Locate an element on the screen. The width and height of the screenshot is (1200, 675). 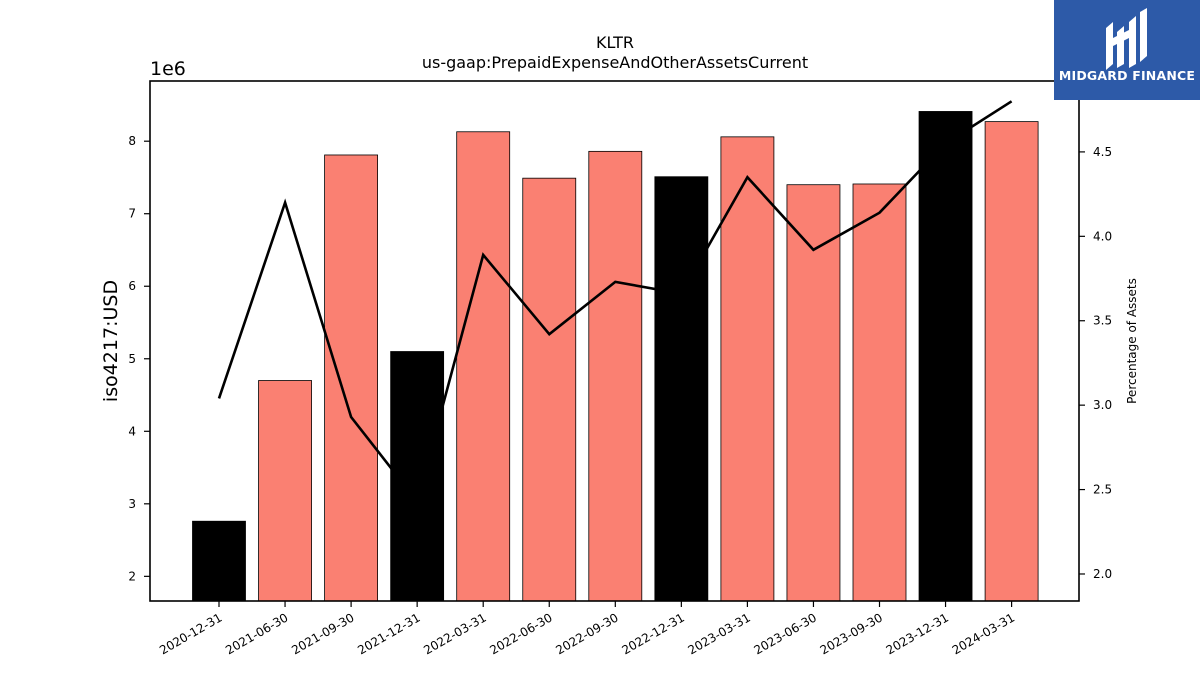
x-tick-label: 2022-12-31 is located at coordinates (652, 633).